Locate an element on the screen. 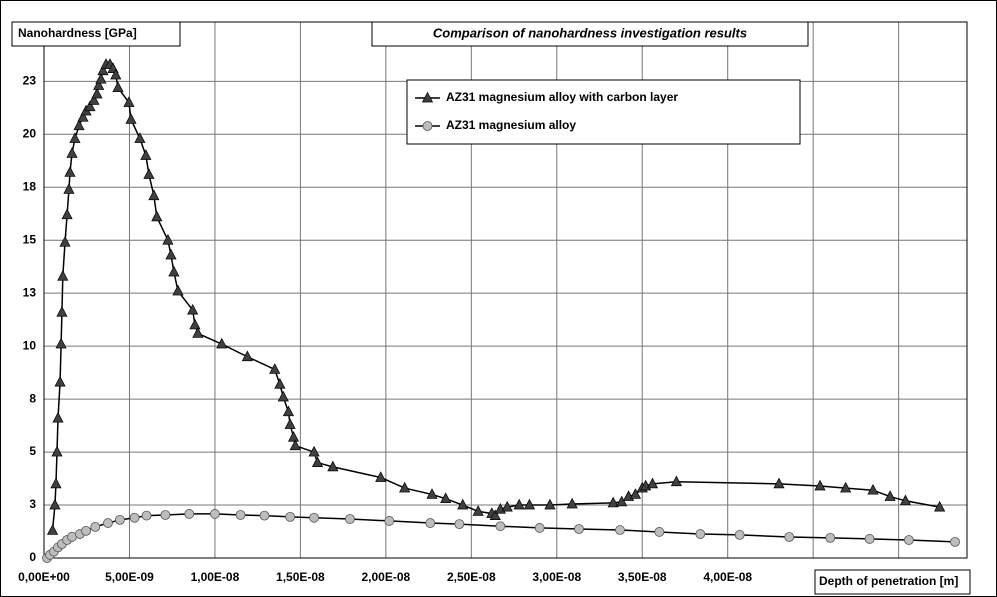  x-tick-label: 2,00E-08 is located at coordinates (386, 577).